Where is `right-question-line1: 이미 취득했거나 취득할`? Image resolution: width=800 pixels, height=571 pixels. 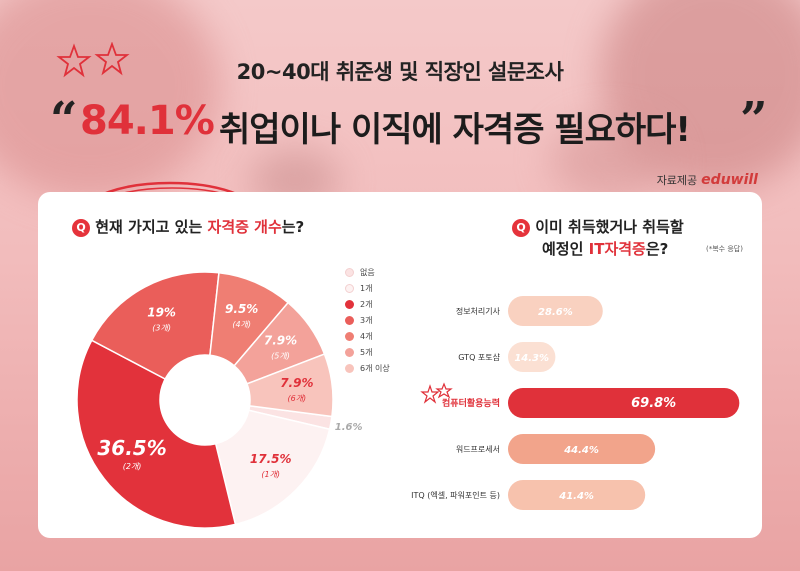 right-question-line1: 이미 취득했거나 취득할 is located at coordinates (609, 227).